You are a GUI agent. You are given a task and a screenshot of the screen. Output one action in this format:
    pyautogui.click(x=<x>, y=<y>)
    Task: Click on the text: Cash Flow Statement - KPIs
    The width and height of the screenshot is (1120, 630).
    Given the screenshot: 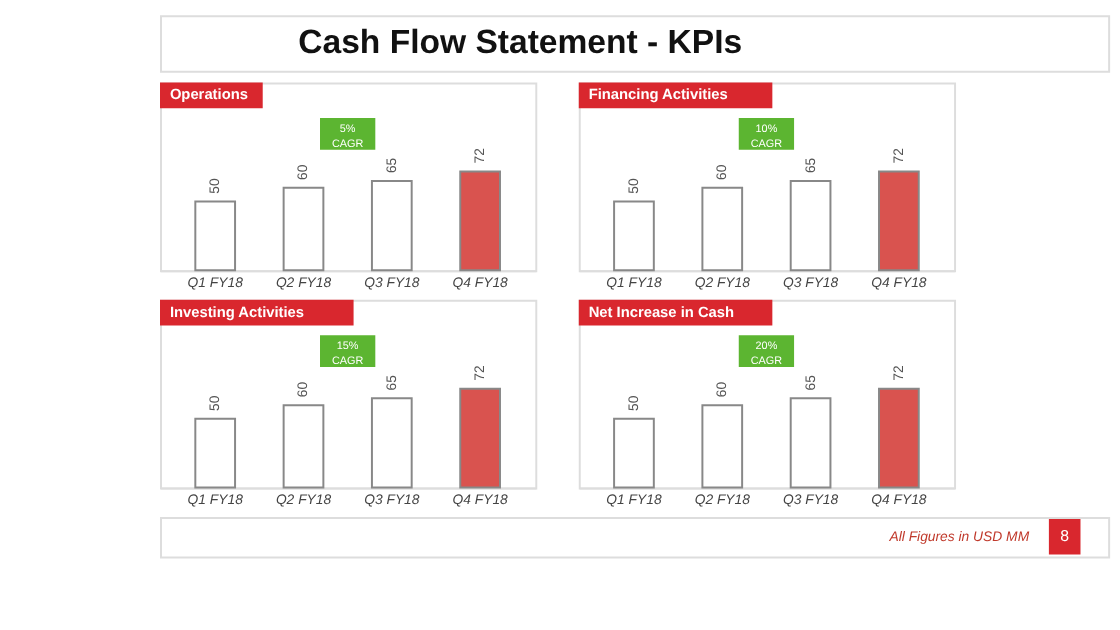 What is the action you would take?
    pyautogui.click(x=520, y=41)
    